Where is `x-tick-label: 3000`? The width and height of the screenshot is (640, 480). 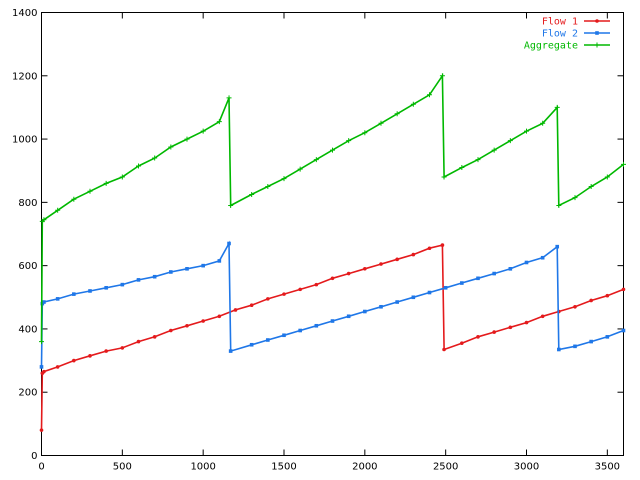 x-tick-label: 3000 is located at coordinates (526, 467).